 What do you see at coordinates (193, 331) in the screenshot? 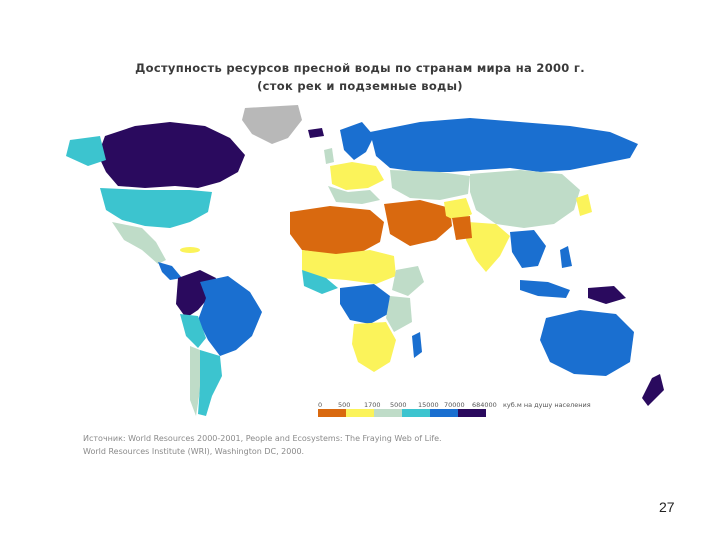
I see `region-peru-bolivia` at bounding box center [193, 331].